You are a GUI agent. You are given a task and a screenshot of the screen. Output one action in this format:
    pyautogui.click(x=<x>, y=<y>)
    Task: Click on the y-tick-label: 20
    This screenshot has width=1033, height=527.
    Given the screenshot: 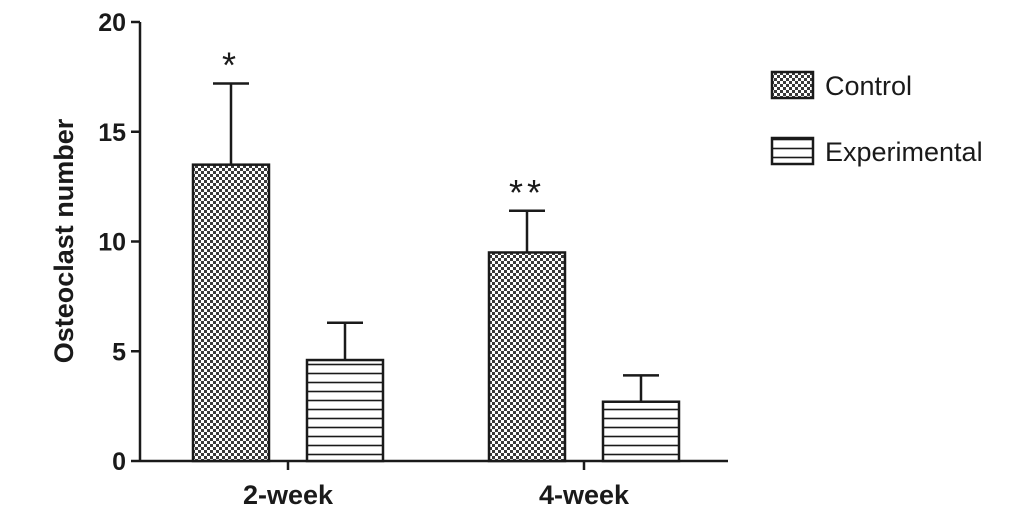 What is the action you would take?
    pyautogui.click(x=112, y=23)
    